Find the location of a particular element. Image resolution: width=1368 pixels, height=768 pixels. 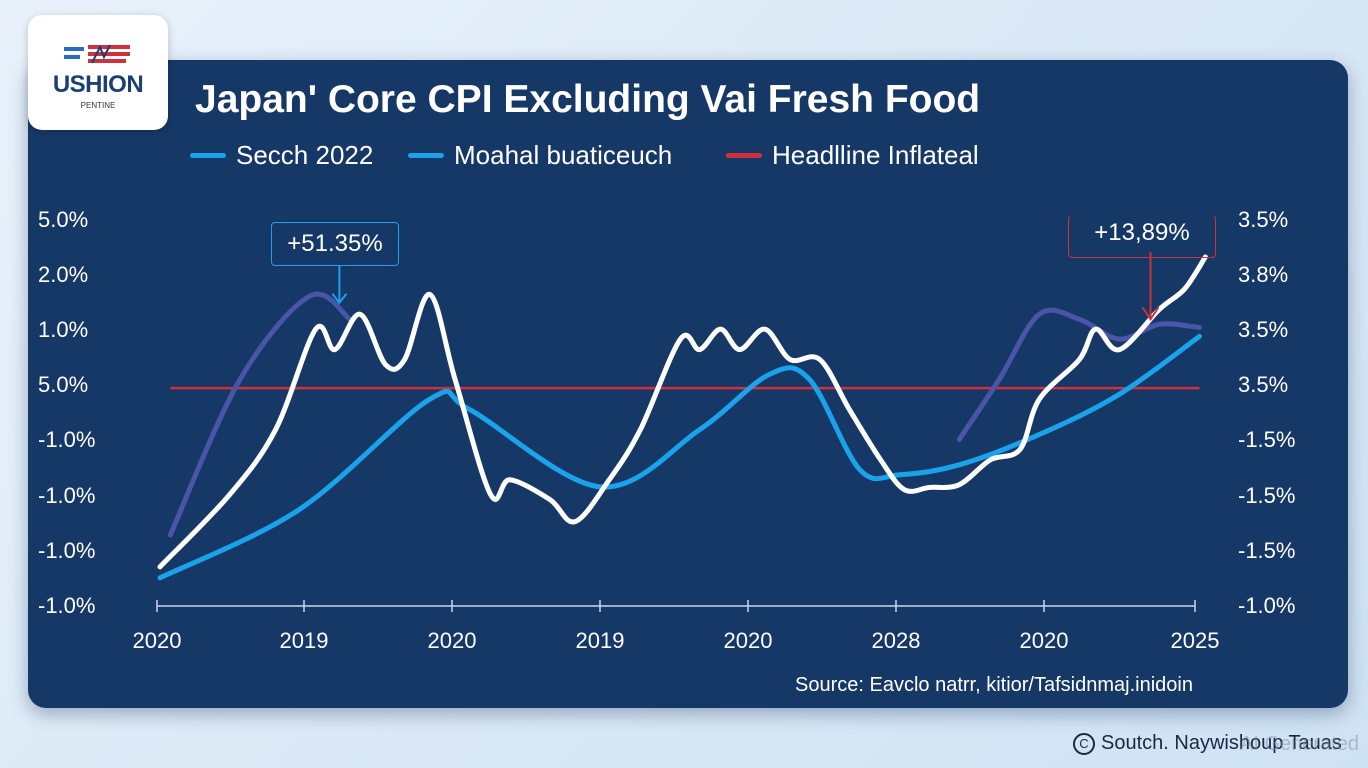

annotation-red: +13,89% is located at coordinates (1142, 236).